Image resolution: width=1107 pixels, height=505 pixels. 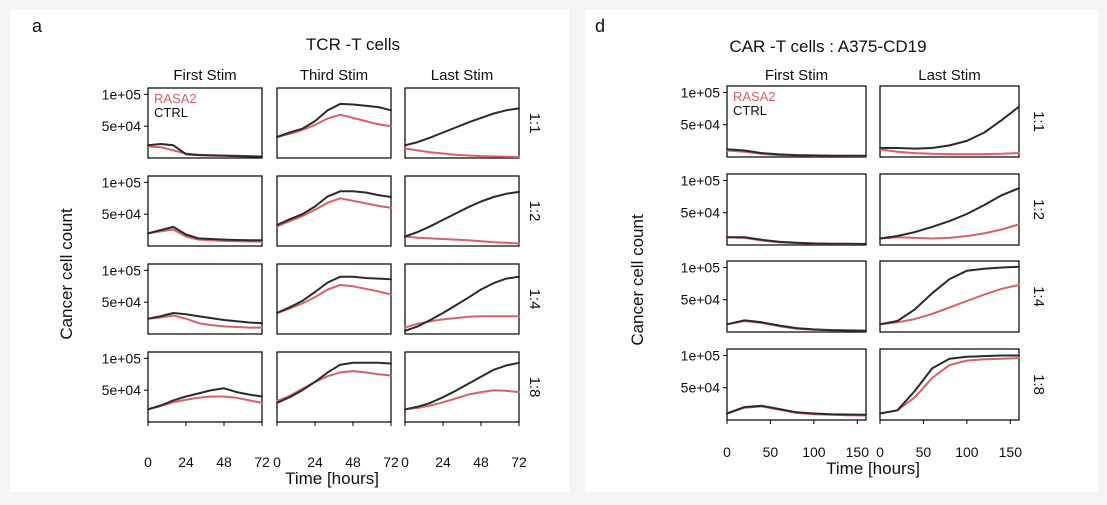 What do you see at coordinates (353, 44) in the screenshot?
I see `chart-title: TCR -T cells` at bounding box center [353, 44].